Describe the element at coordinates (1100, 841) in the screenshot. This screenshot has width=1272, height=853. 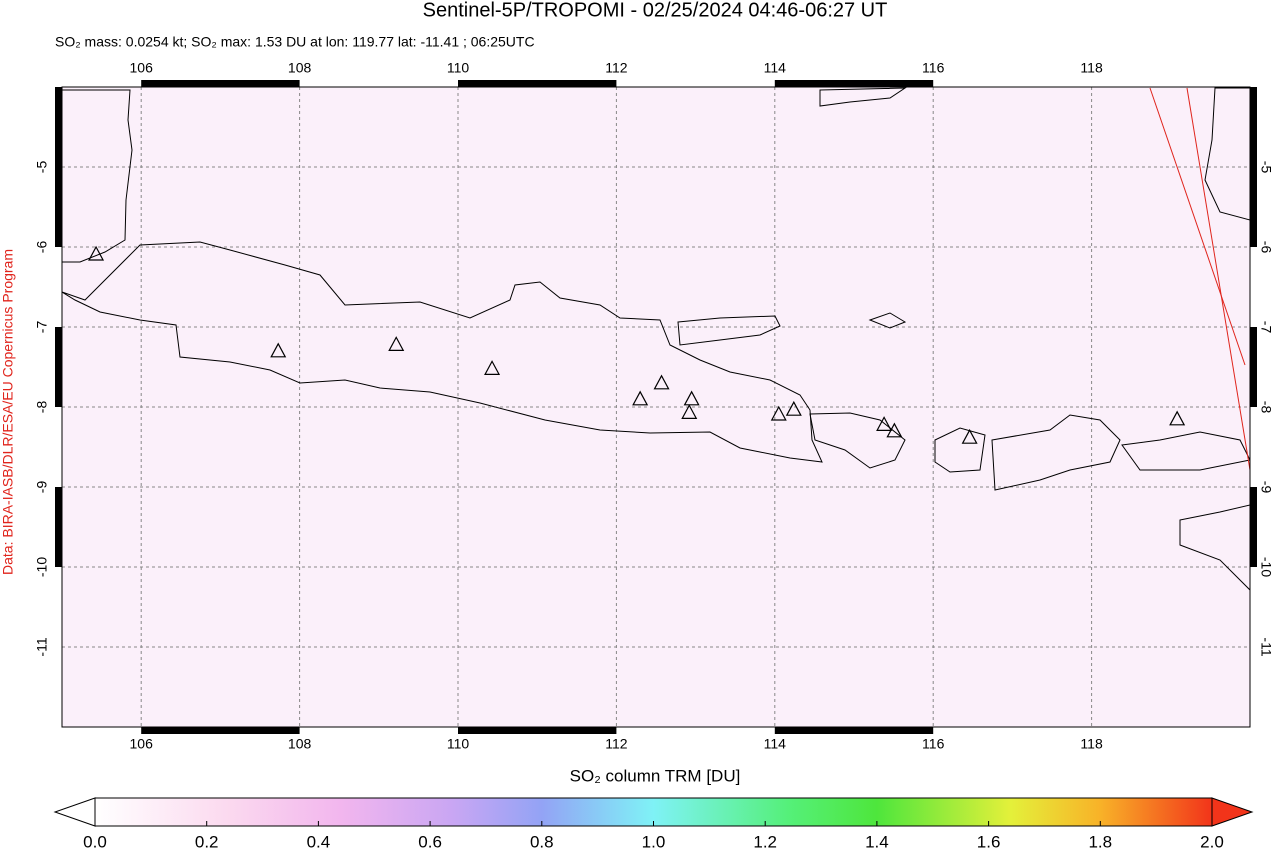
I see `colorbar-tick-label: 1.8` at that location.